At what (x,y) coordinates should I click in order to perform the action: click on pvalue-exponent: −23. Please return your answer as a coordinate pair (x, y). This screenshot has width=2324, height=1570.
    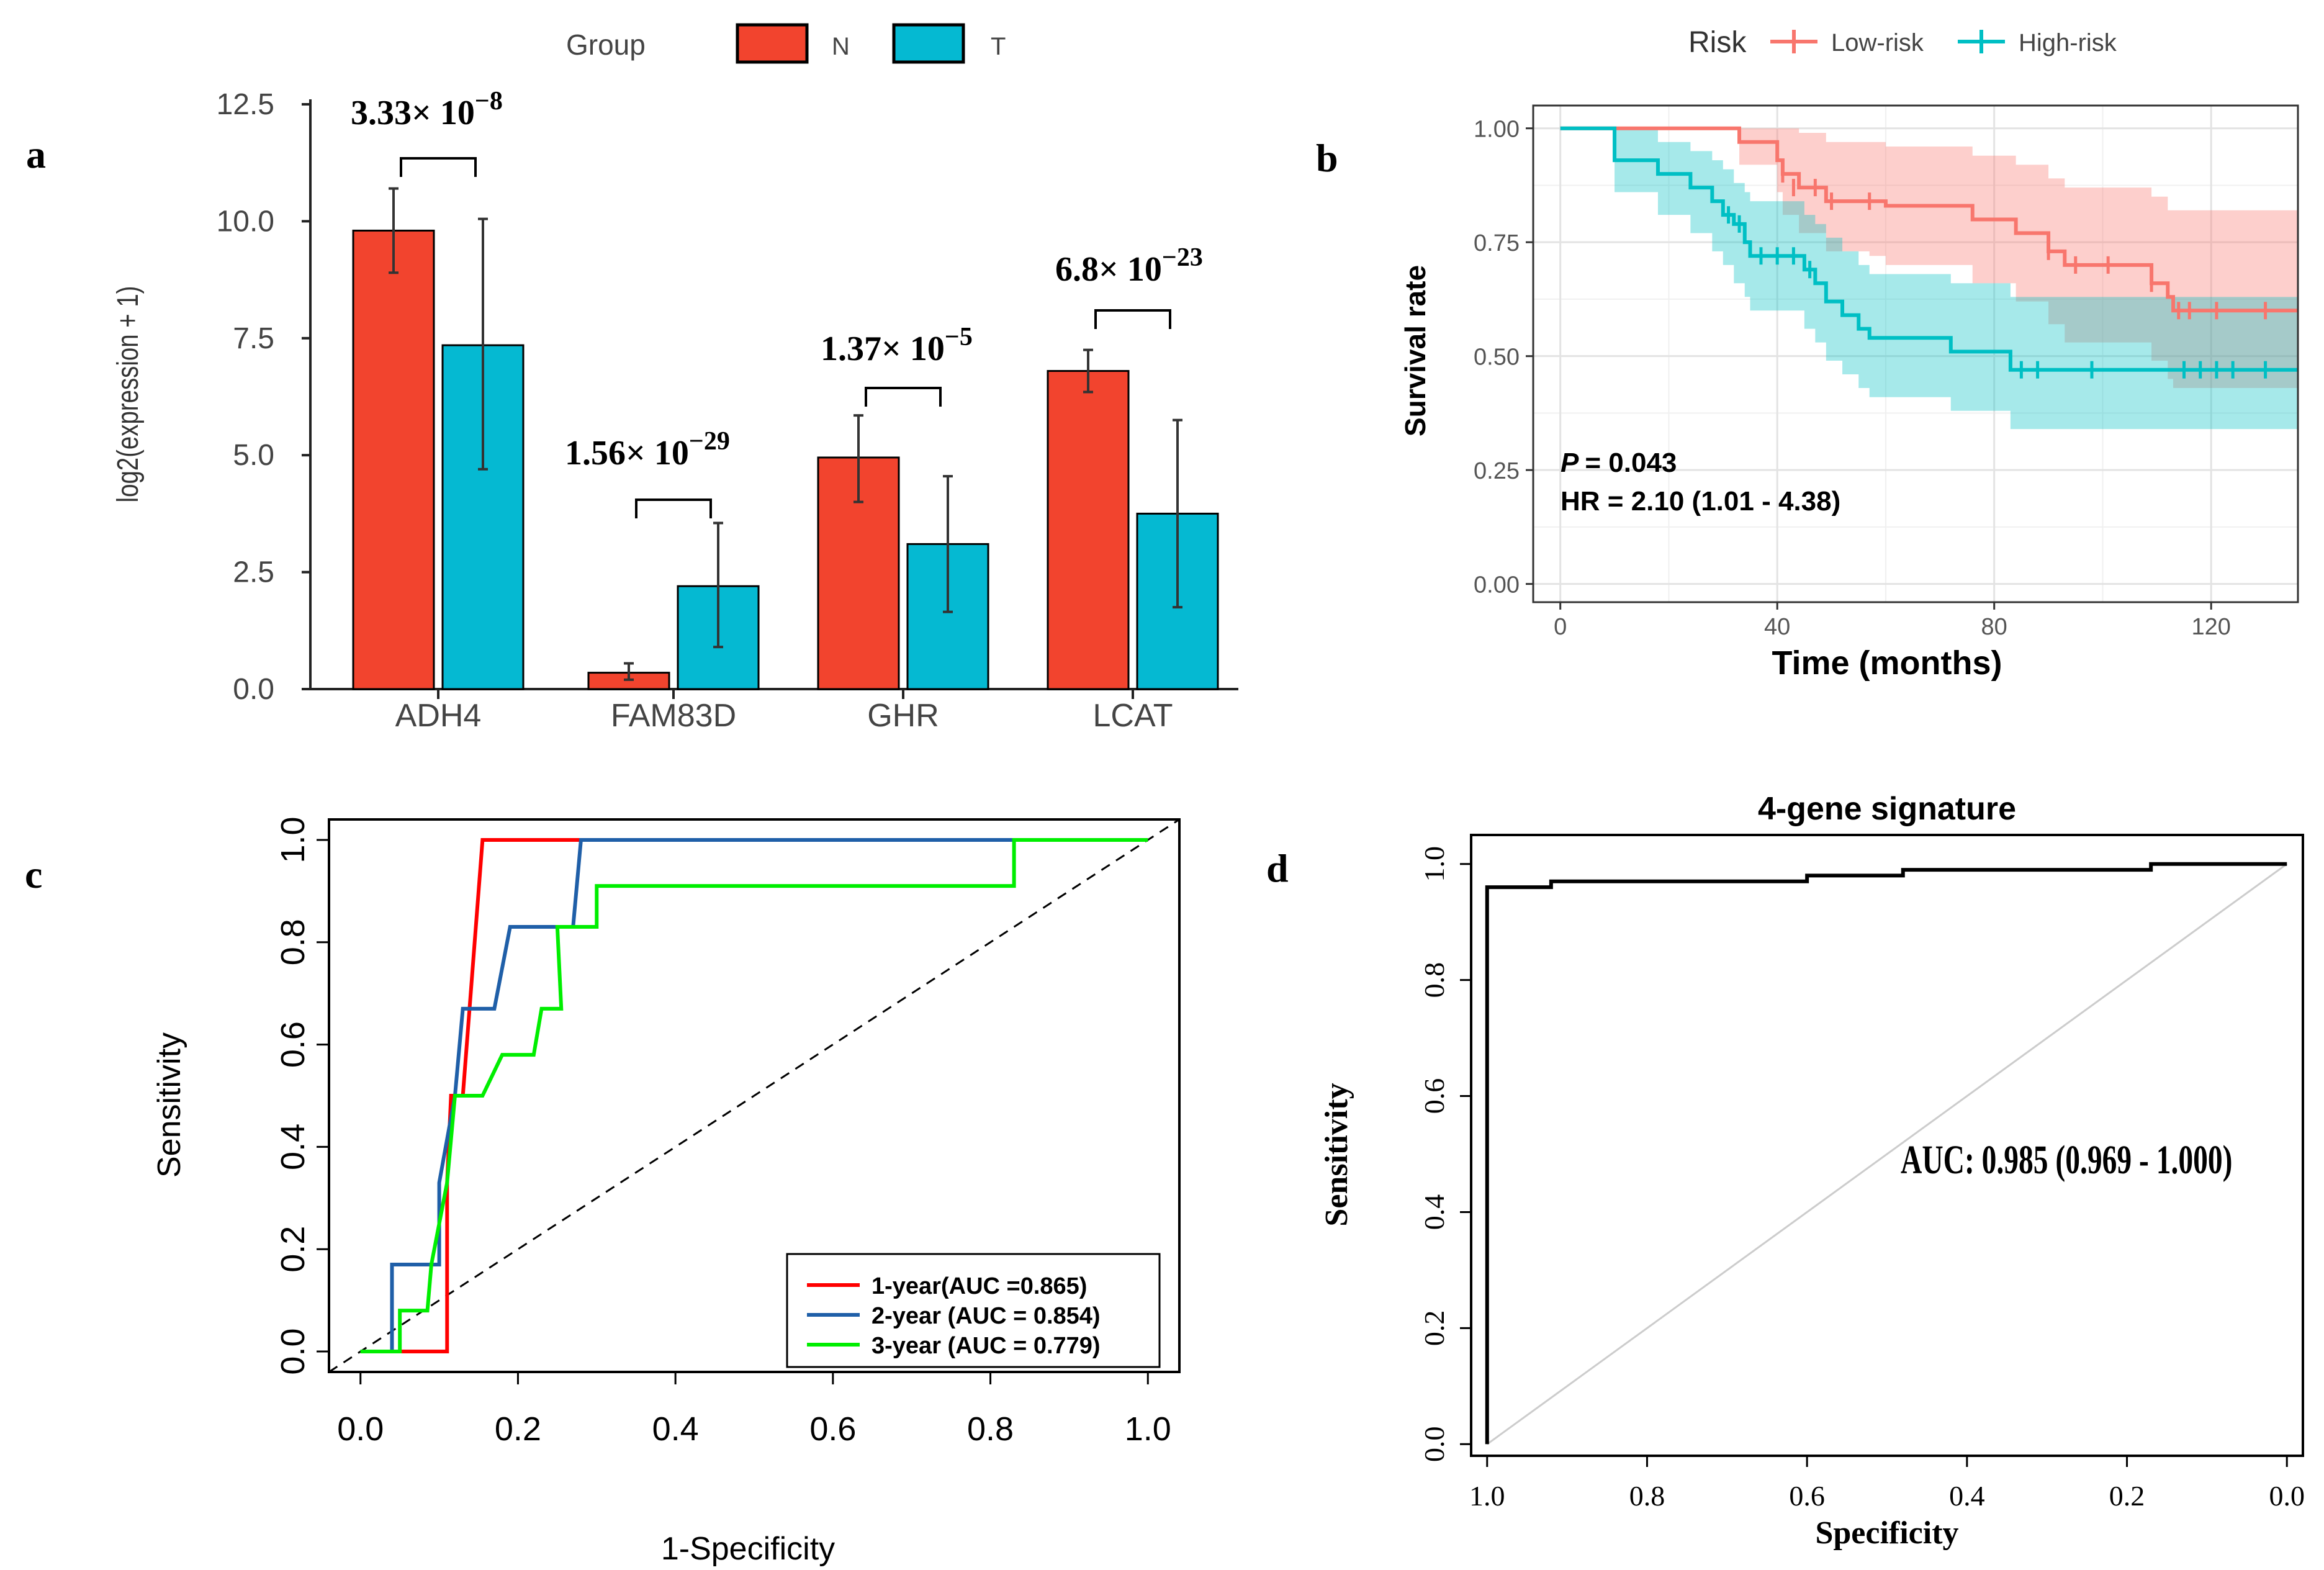
    Looking at the image, I should click on (1182, 257).